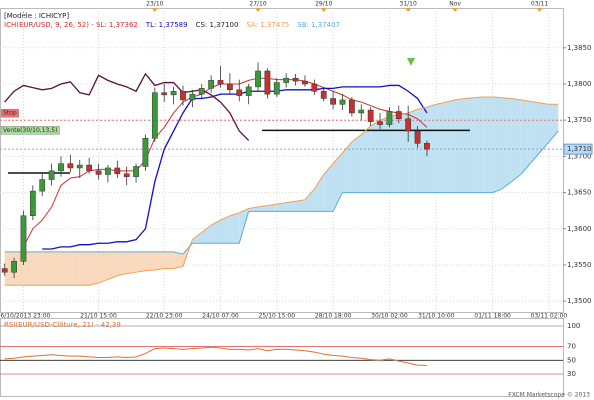 Image resolution: width=594 pixels, height=400 pixels. What do you see at coordinates (164, 316) in the screenshot?
I see `x-tick-label: 22/10 23:00` at bounding box center [164, 316].